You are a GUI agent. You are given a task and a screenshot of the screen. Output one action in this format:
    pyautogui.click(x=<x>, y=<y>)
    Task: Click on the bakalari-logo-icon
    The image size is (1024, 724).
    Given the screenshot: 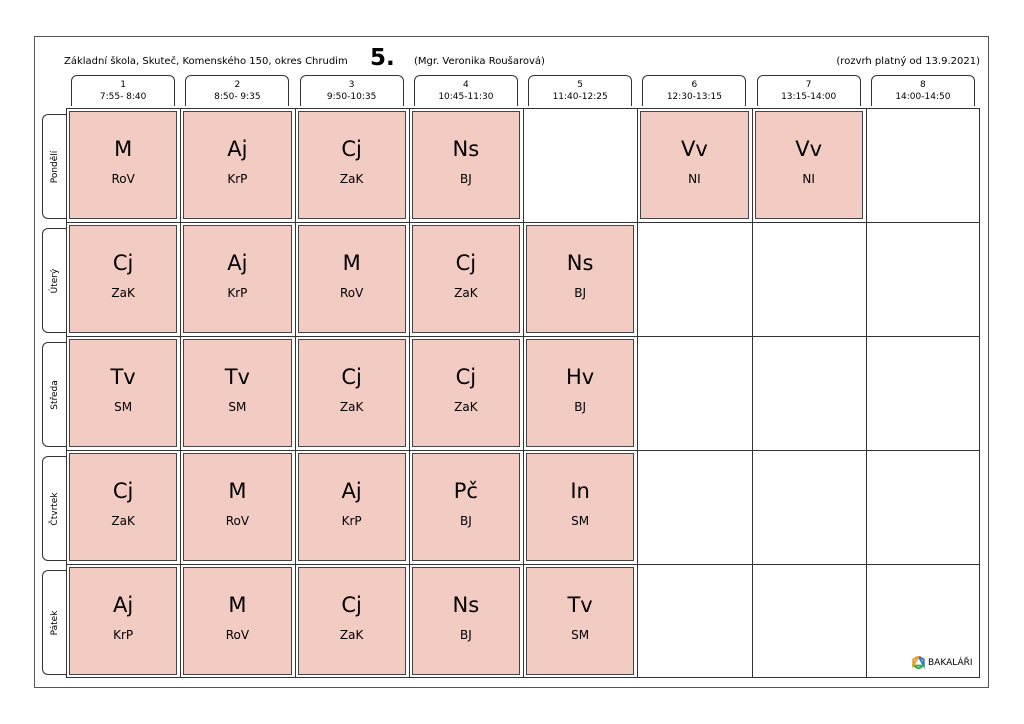 What is the action you would take?
    pyautogui.click(x=918, y=662)
    